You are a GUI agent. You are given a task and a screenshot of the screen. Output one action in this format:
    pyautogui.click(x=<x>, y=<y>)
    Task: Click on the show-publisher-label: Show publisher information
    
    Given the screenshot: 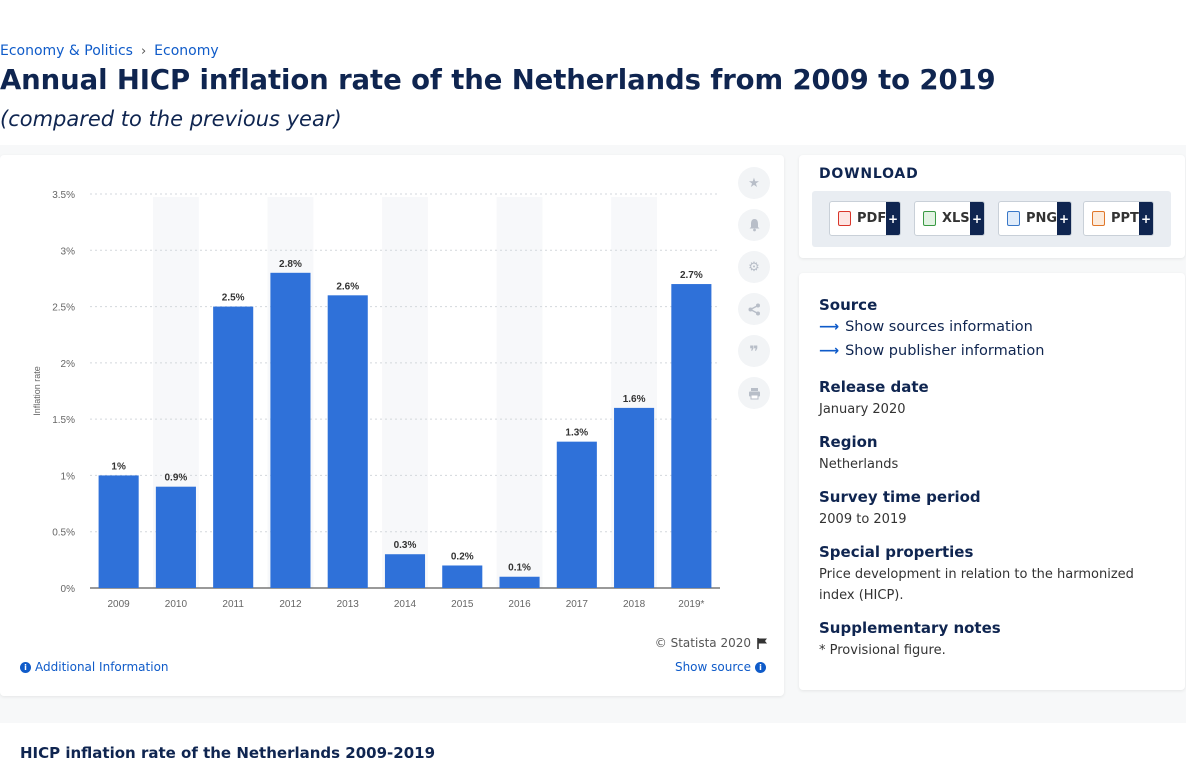 What is the action you would take?
    pyautogui.click(x=945, y=351)
    